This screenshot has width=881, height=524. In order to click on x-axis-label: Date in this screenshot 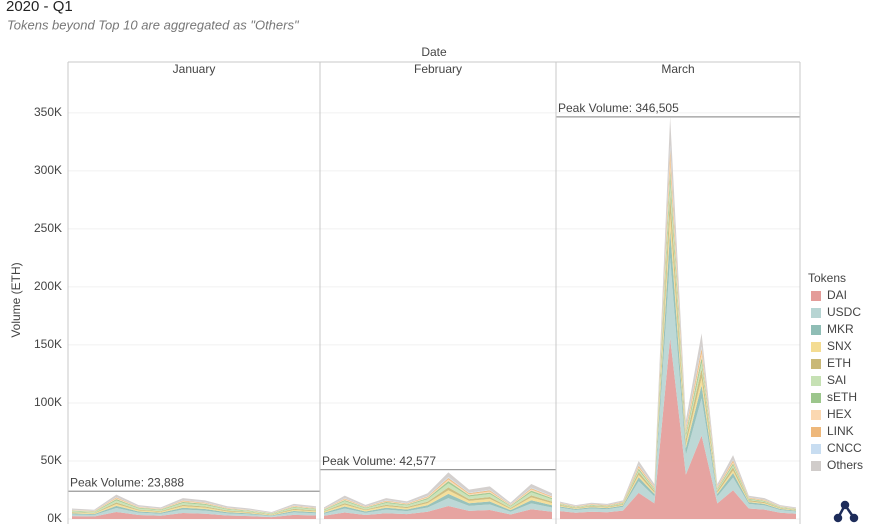, I will do `click(434, 52)`.